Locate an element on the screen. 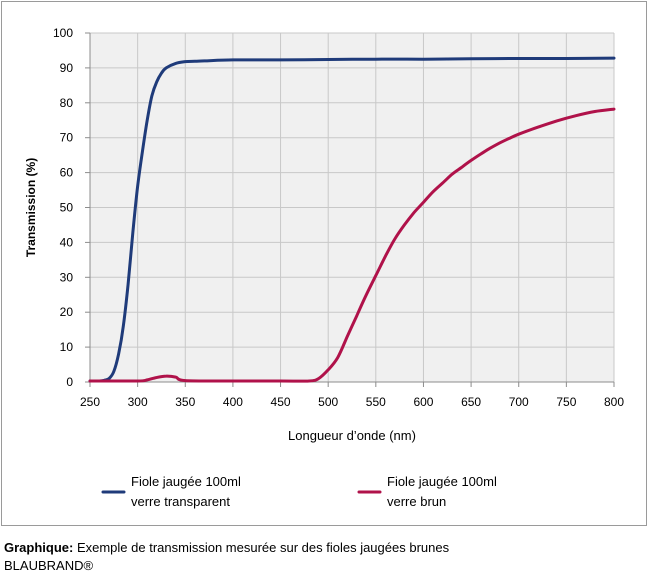 The width and height of the screenshot is (650, 579). y-tick-label: 60 is located at coordinates (67, 173).